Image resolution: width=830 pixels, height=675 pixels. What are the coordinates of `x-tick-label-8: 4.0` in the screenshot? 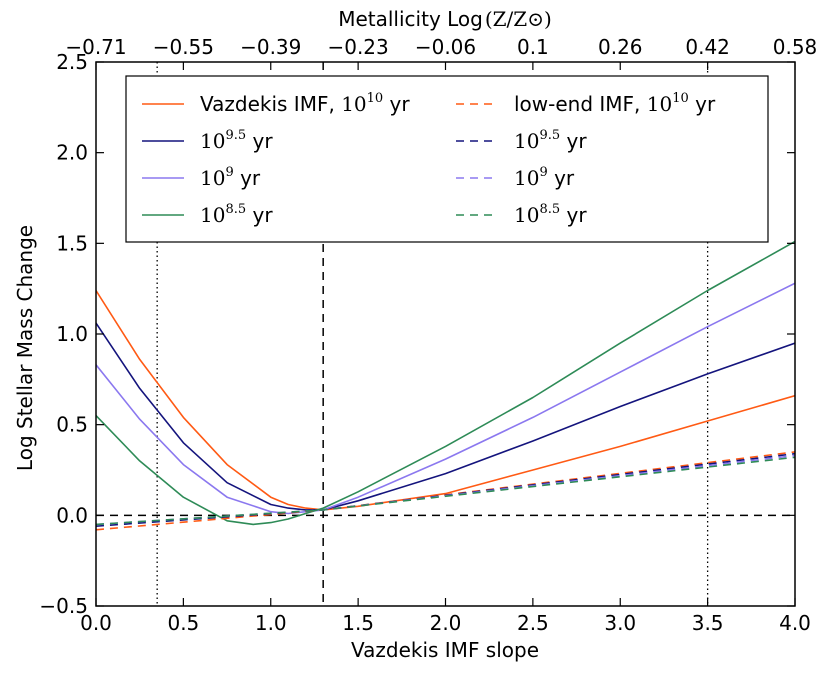 It's located at (795, 623).